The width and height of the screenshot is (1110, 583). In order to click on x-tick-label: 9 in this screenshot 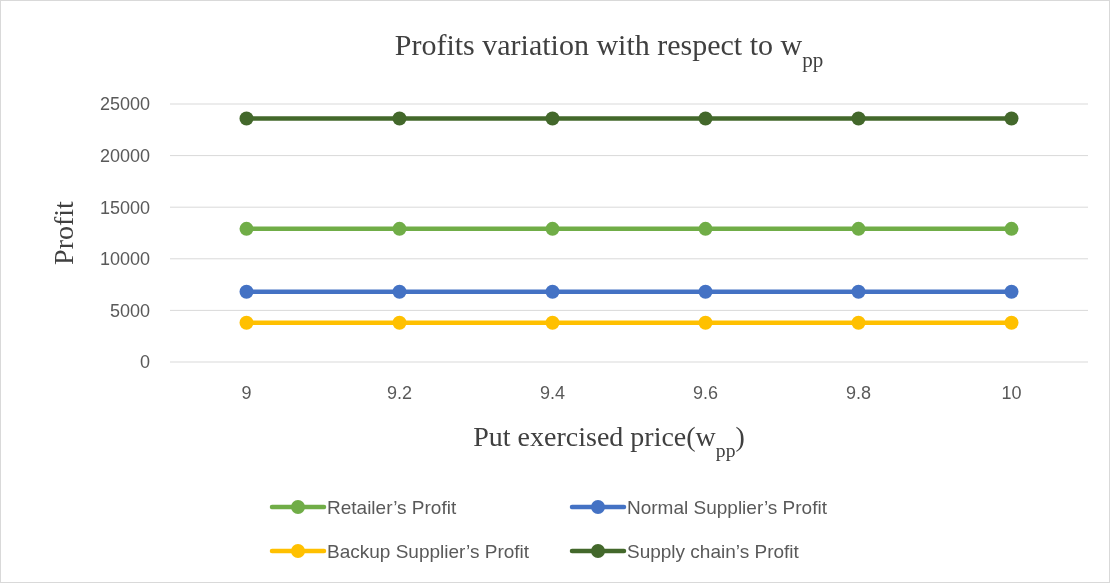, I will do `click(246, 393)`.